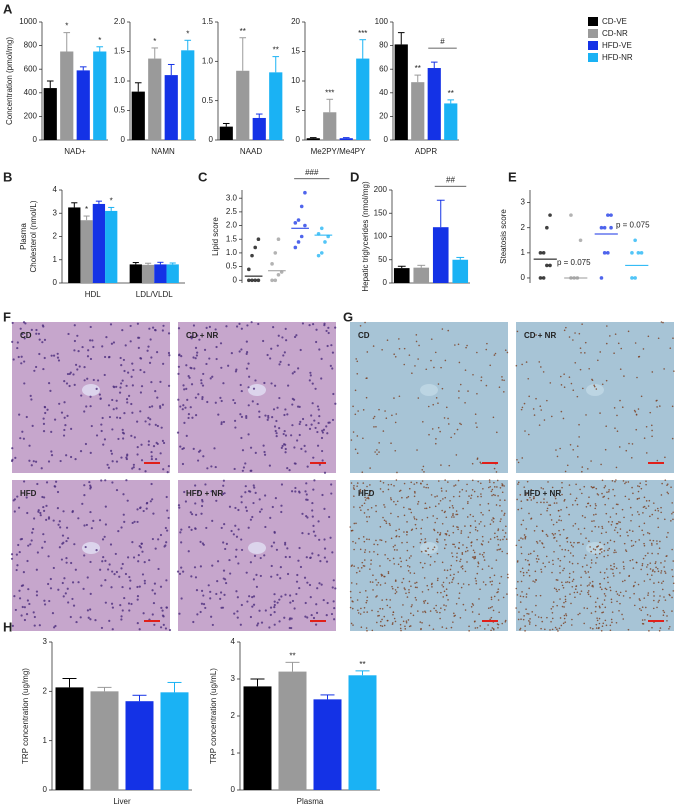 This screenshot has height=812, width=685. What do you see at coordinates (595, 555) in the screenshot?
I see `micrograph-background` at bounding box center [595, 555].